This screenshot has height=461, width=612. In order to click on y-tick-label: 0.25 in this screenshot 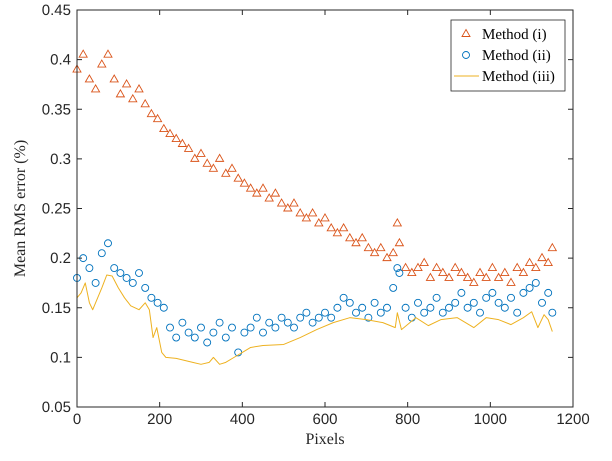, I will do `click(56, 209)`.